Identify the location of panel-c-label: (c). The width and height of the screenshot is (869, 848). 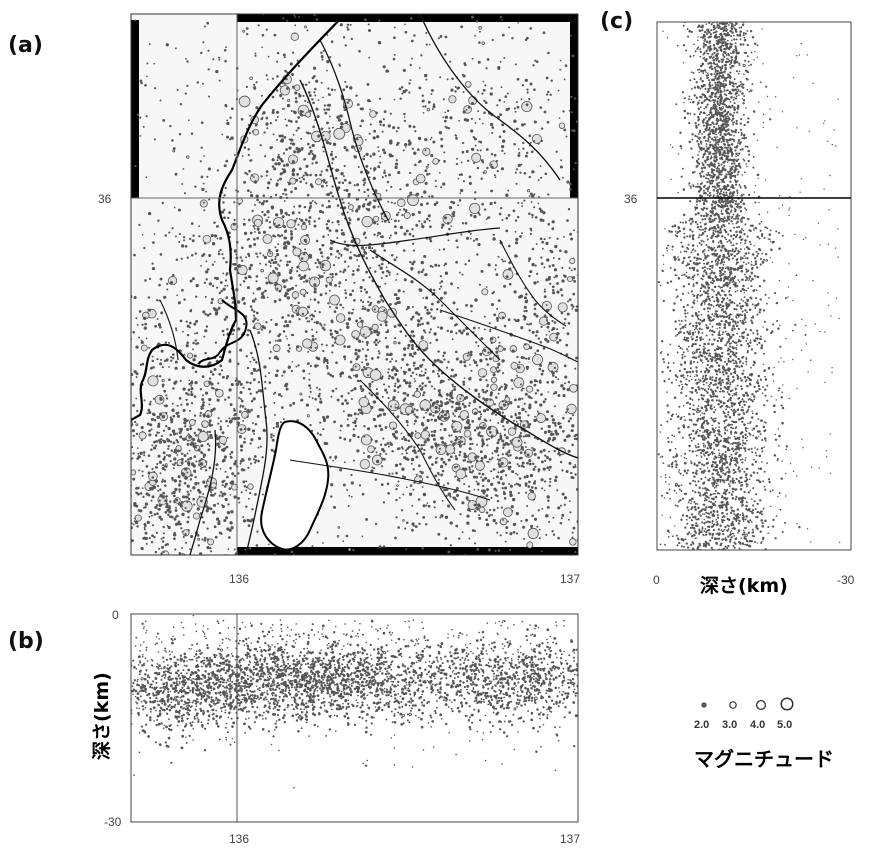
(616, 21).